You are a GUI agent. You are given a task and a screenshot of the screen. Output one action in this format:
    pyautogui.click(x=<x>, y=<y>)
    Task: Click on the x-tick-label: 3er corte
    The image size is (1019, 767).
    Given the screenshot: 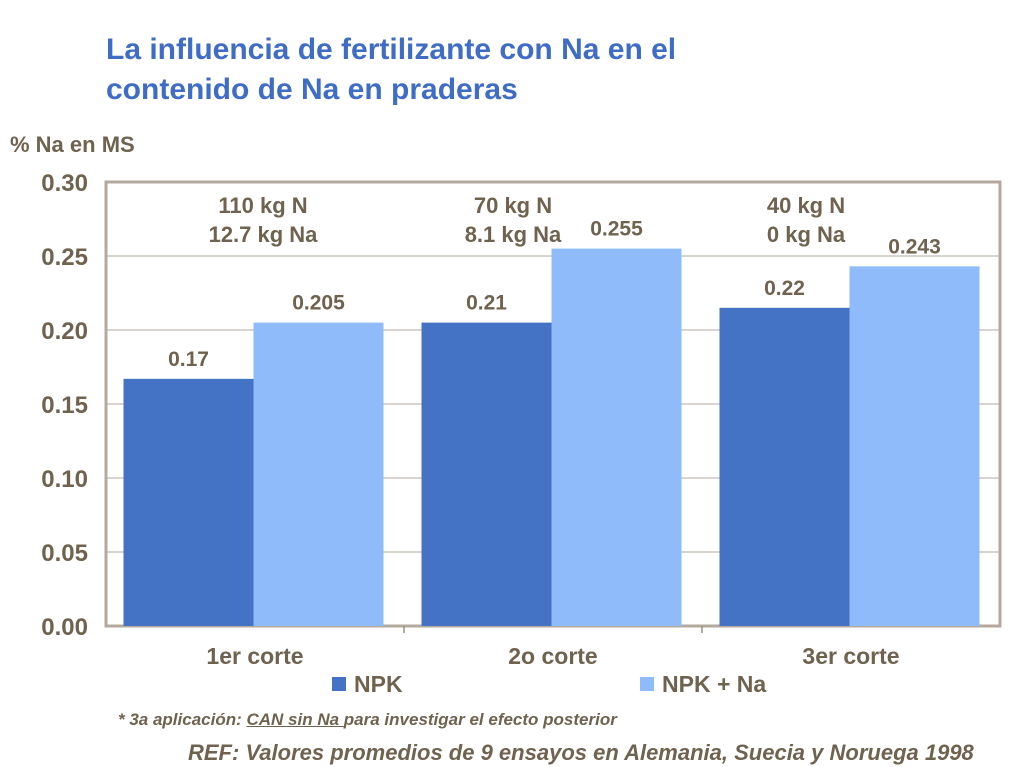 What is the action you would take?
    pyautogui.click(x=850, y=656)
    